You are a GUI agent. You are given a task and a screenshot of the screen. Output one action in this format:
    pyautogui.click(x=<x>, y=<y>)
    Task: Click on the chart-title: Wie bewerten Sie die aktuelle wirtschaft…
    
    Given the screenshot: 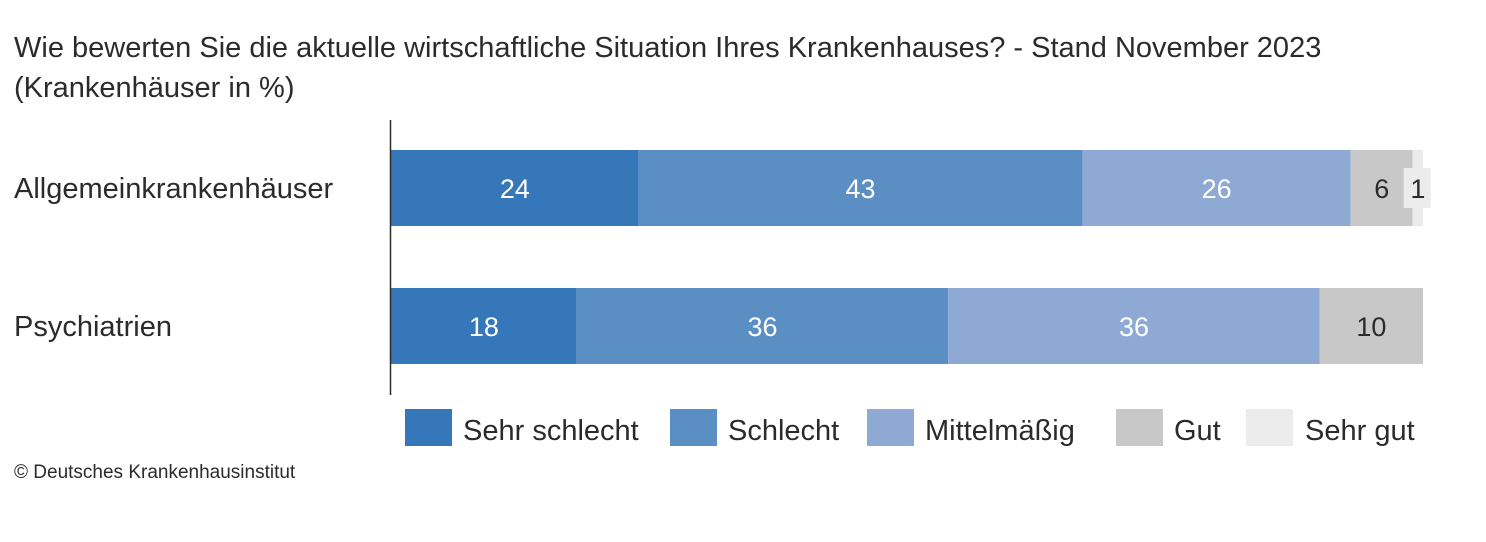 What is the action you would take?
    pyautogui.click(x=667, y=68)
    